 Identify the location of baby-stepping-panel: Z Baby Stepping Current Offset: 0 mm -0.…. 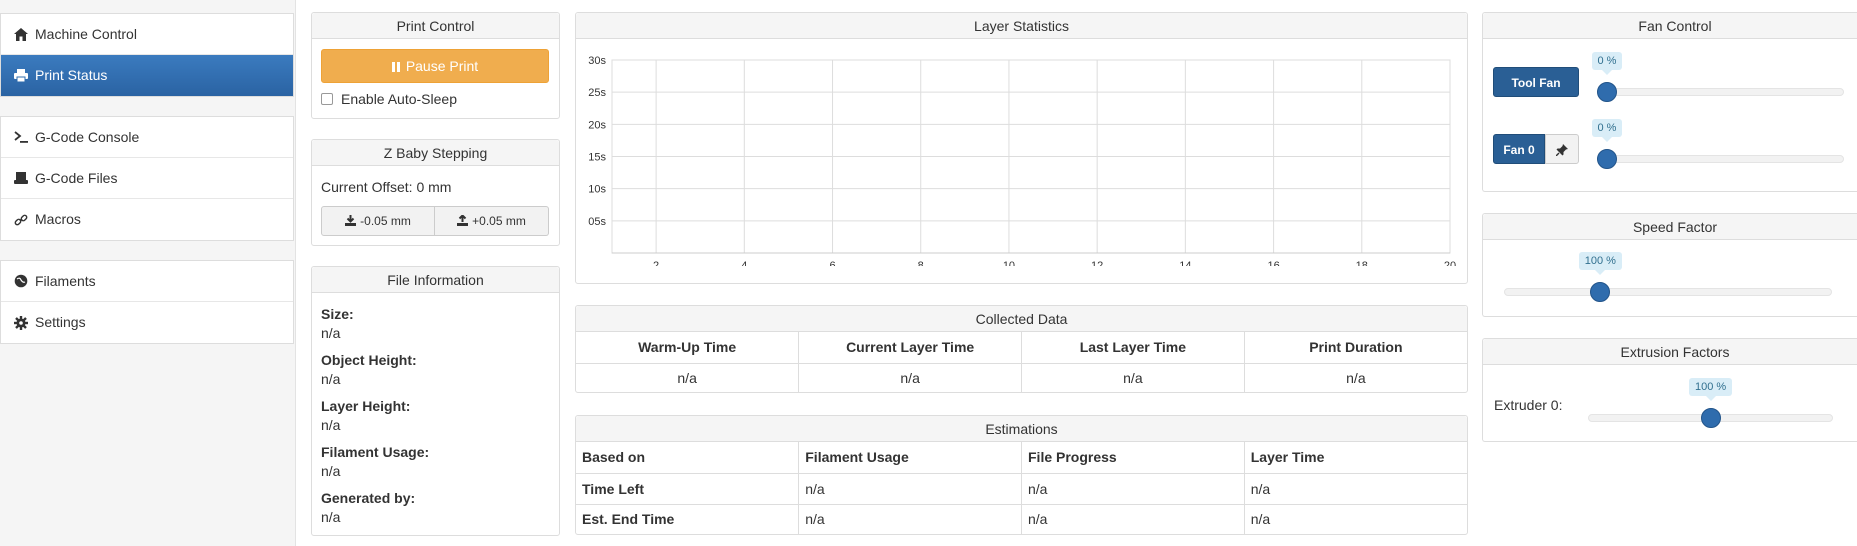
(435, 192).